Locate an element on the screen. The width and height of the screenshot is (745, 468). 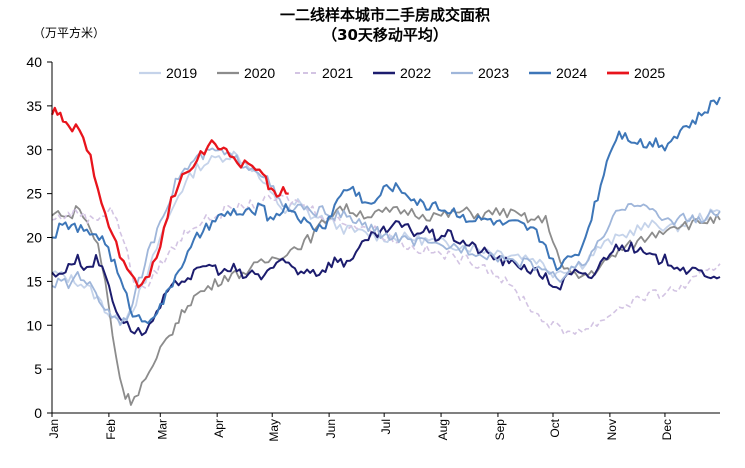
legend: 2019 2020 2021 2022 2023 2024 2025 is located at coordinates (402, 73).